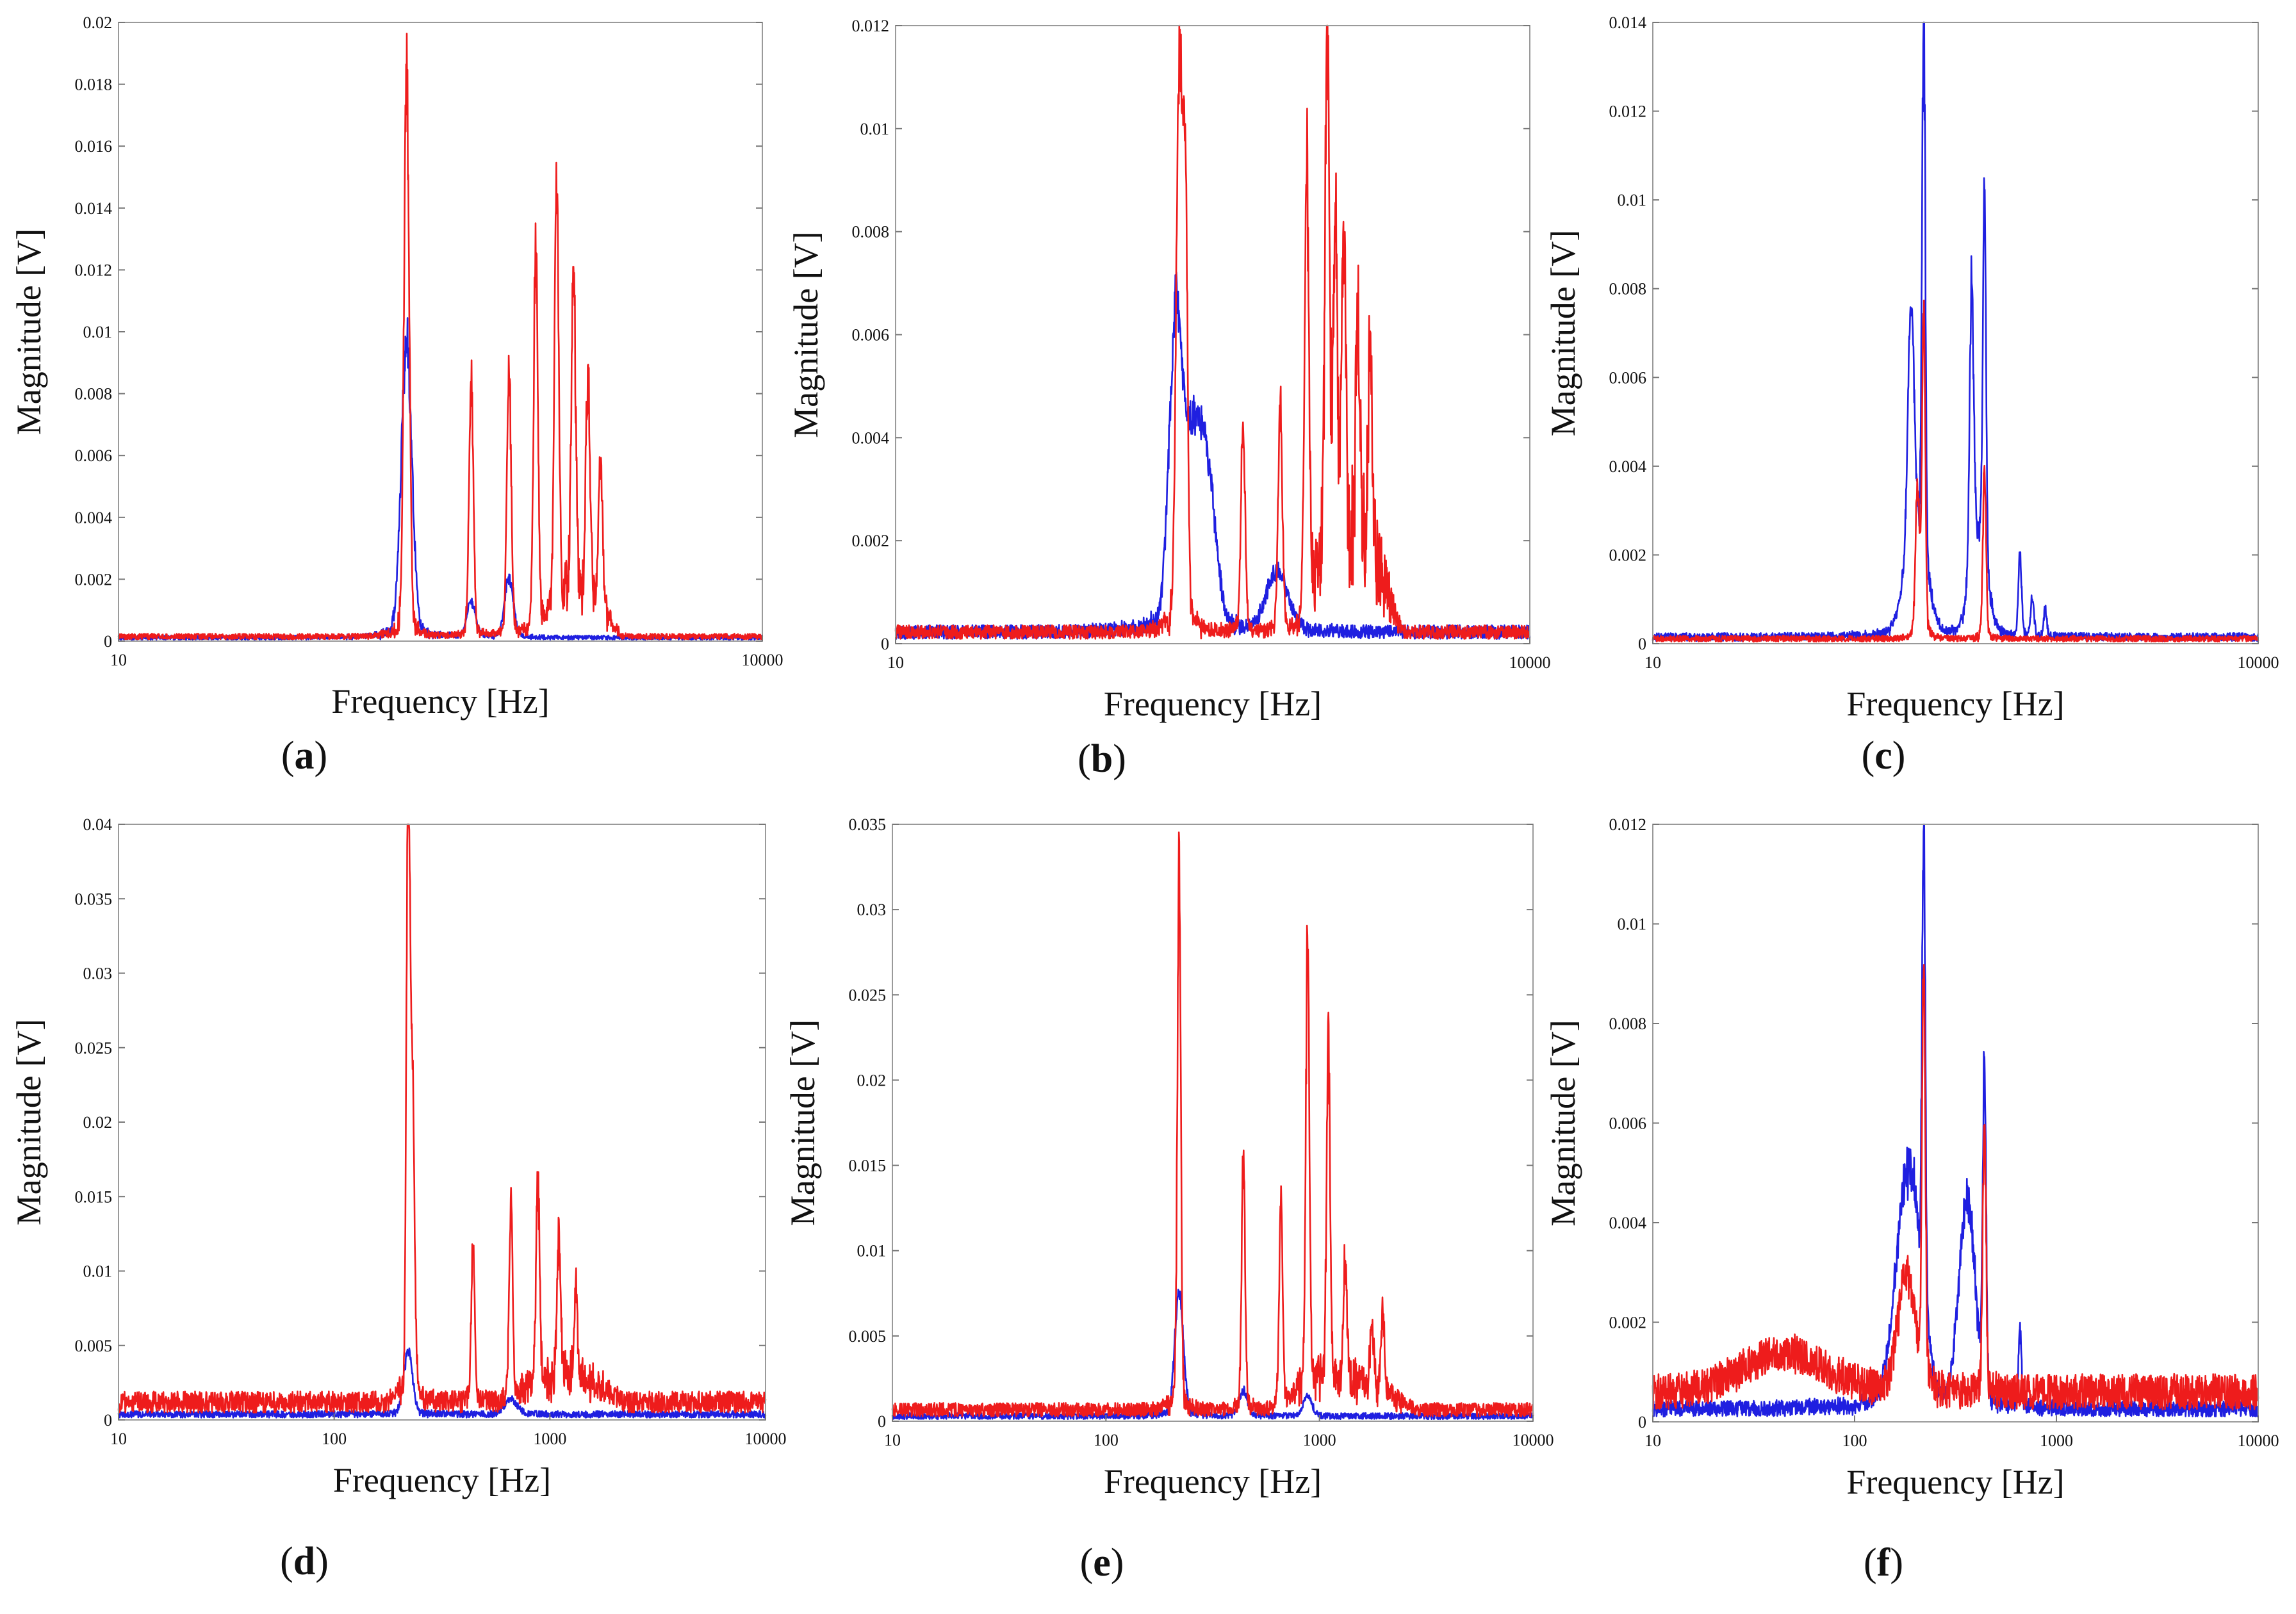 The width and height of the screenshot is (2296, 1614). I want to click on y-tick-label: 0.016, so click(94, 146).